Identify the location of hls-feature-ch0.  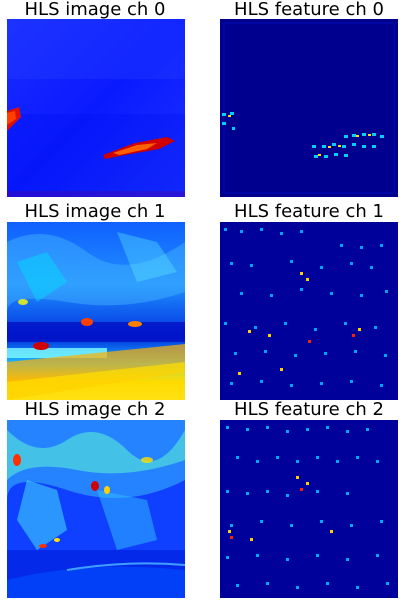
(309, 108).